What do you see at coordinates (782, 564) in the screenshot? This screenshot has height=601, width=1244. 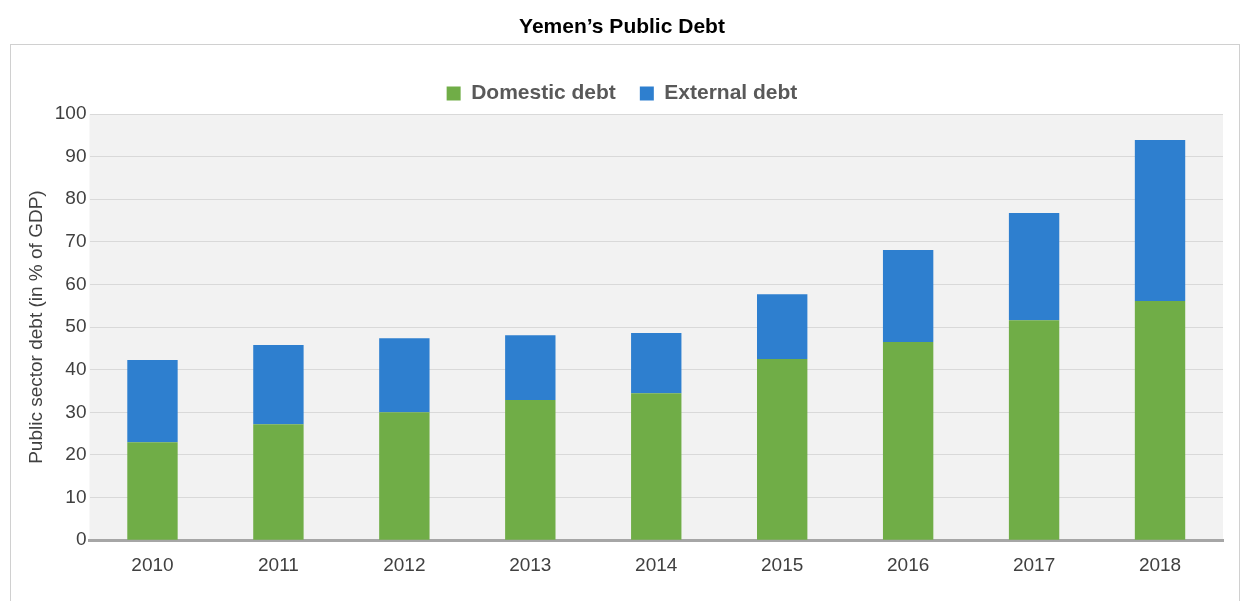 I see `x-tick-label: 2015` at bounding box center [782, 564].